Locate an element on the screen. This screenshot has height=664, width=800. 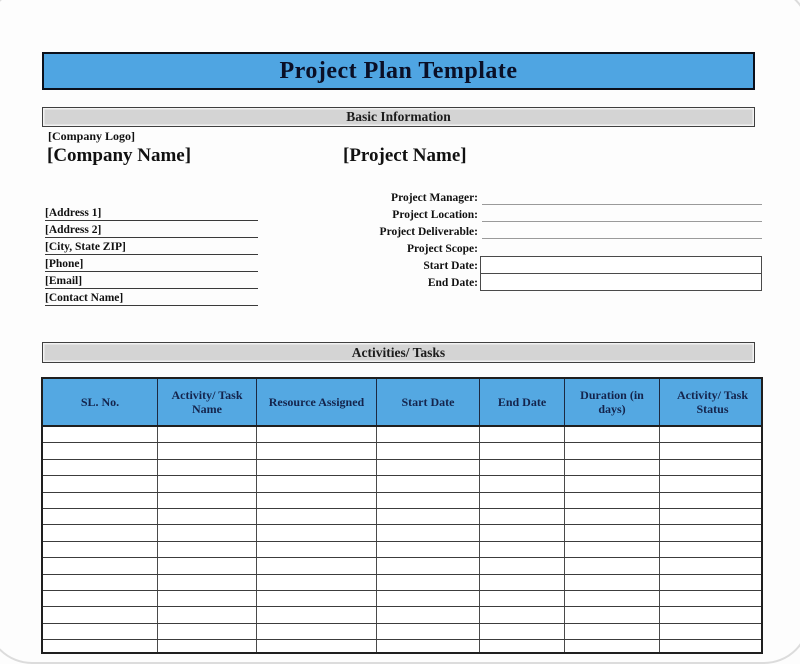
project-deliverable-input-line is located at coordinates (622, 232).